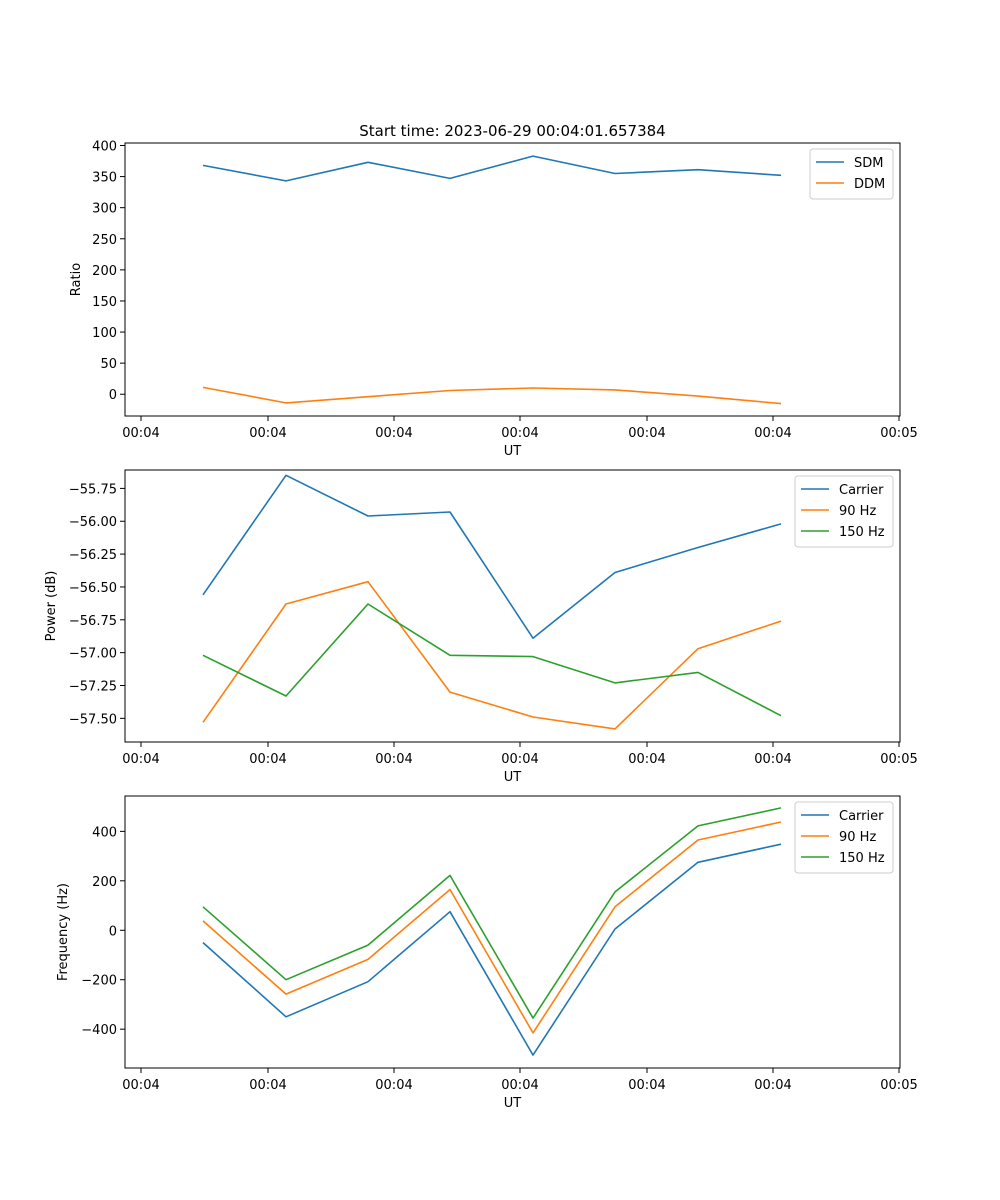  Describe the element at coordinates (93, 621) in the screenshot. I see `y-tick-label: −56.75` at that location.